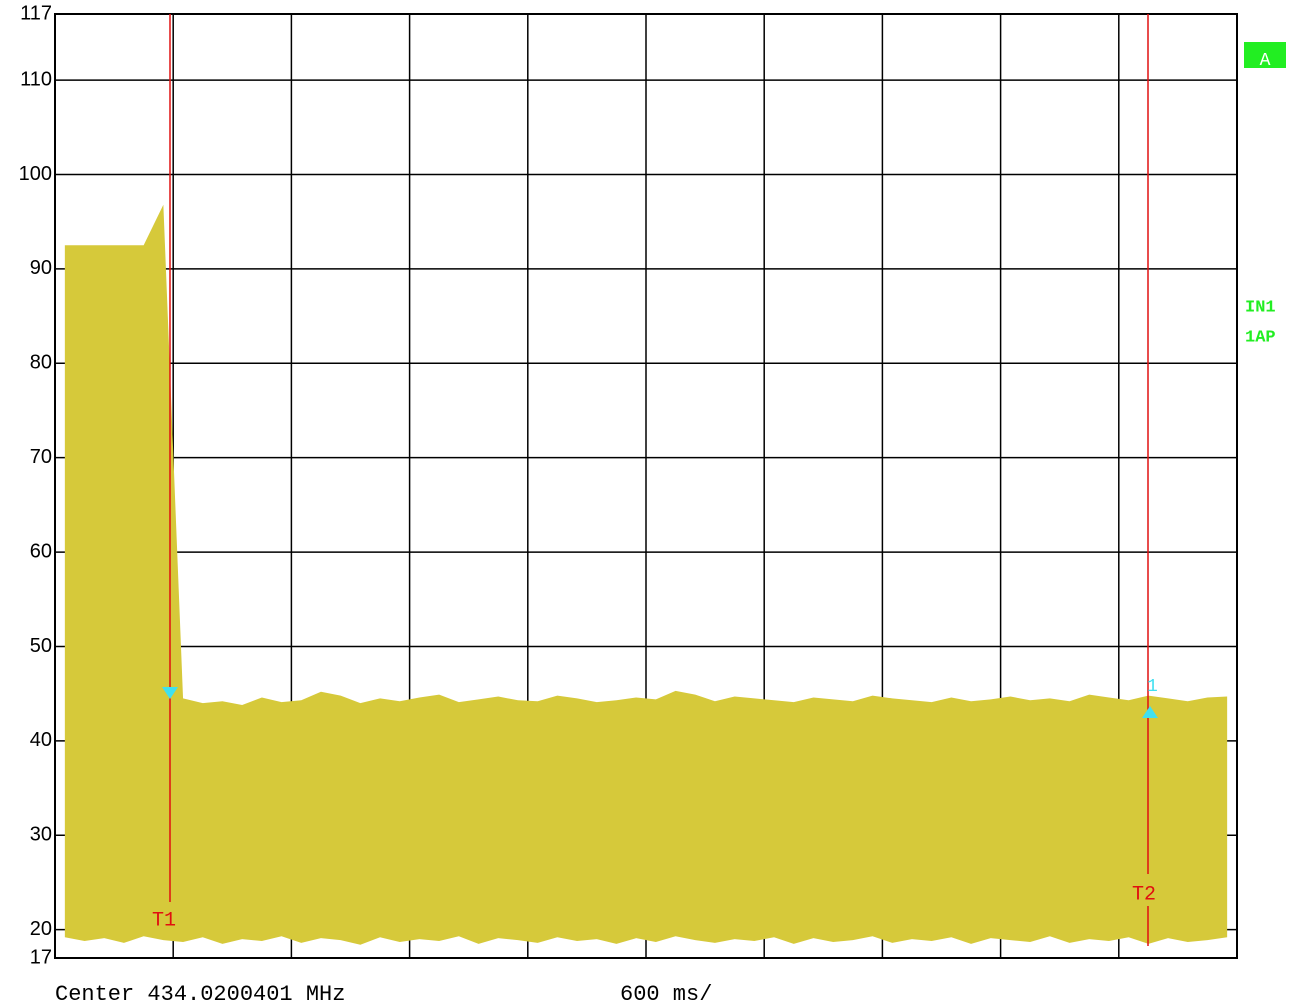  Describe the element at coordinates (35, 174) in the screenshot. I see `y-tick-label: 100` at that location.